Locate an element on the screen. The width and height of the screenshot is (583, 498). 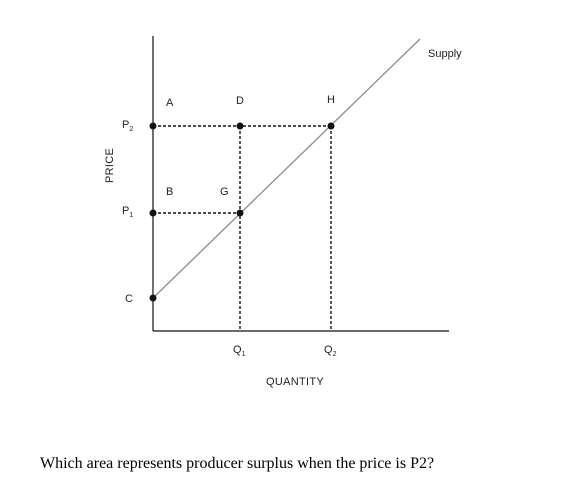
point-p2-axis is located at coordinates (153, 126).